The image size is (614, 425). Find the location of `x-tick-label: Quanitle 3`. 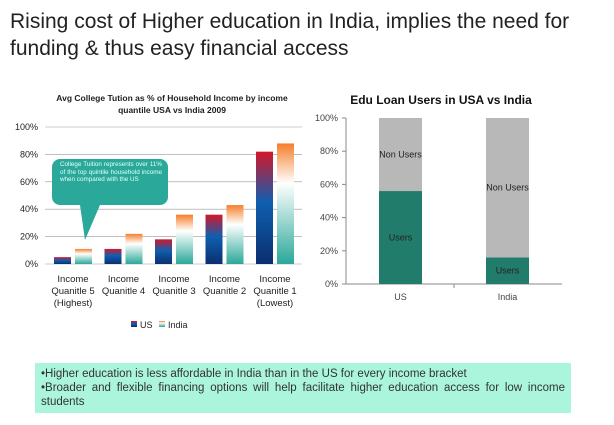

x-tick-label: Quanitle 3 is located at coordinates (173, 291).